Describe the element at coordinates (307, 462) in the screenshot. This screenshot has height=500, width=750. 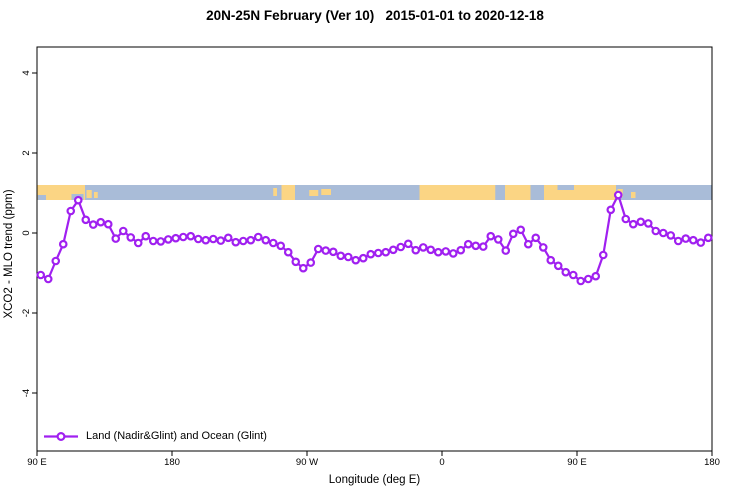
I see `x-tick-label: 90 W` at that location.